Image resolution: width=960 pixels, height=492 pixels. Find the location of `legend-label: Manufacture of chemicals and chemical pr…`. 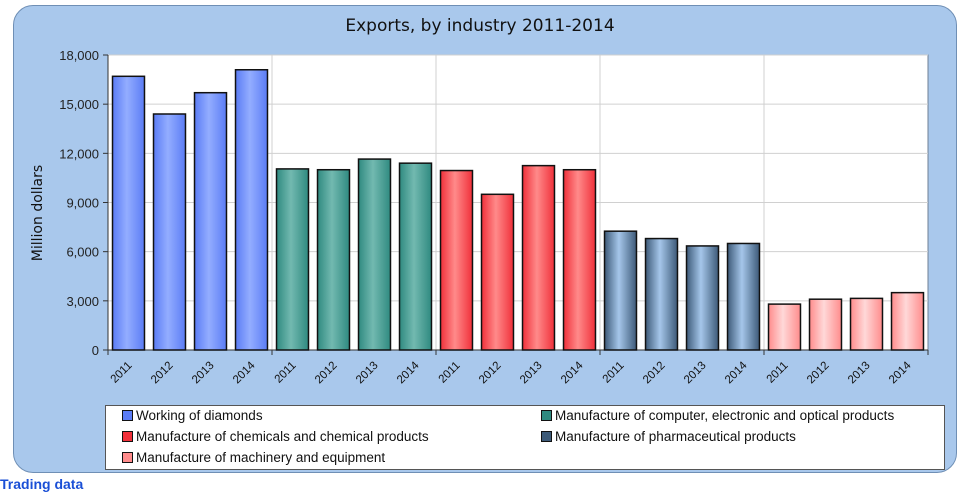

legend-label: Manufacture of chemicals and chemical pr… is located at coordinates (282, 436).